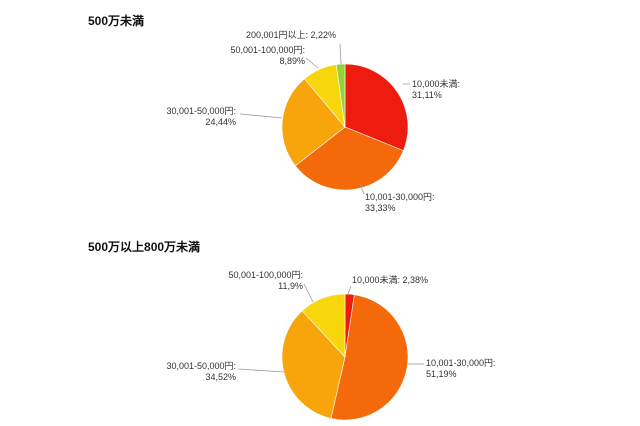 This screenshot has height=426, width=640. I want to click on chart-title-5m-to-8m: 500万以上800万未満, so click(144, 247).